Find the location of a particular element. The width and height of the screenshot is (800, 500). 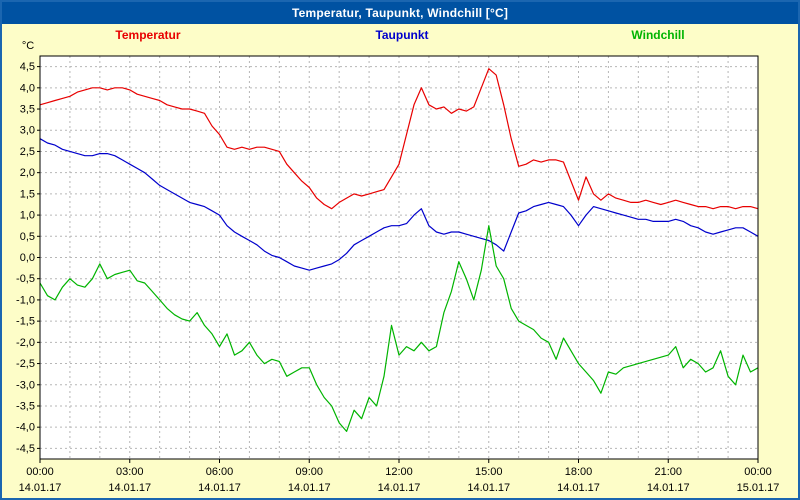

y-tick-label: -1,5 is located at coordinates (25, 322).